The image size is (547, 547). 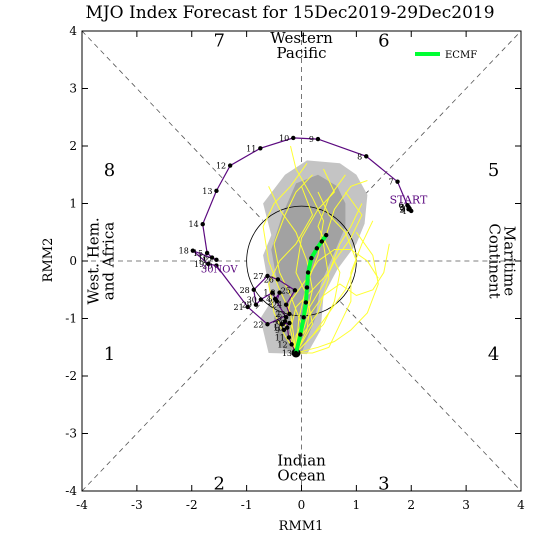 What do you see at coordinates (311, 293) in the screenshot?
I see `ensemble-mean-line` at bounding box center [311, 293].